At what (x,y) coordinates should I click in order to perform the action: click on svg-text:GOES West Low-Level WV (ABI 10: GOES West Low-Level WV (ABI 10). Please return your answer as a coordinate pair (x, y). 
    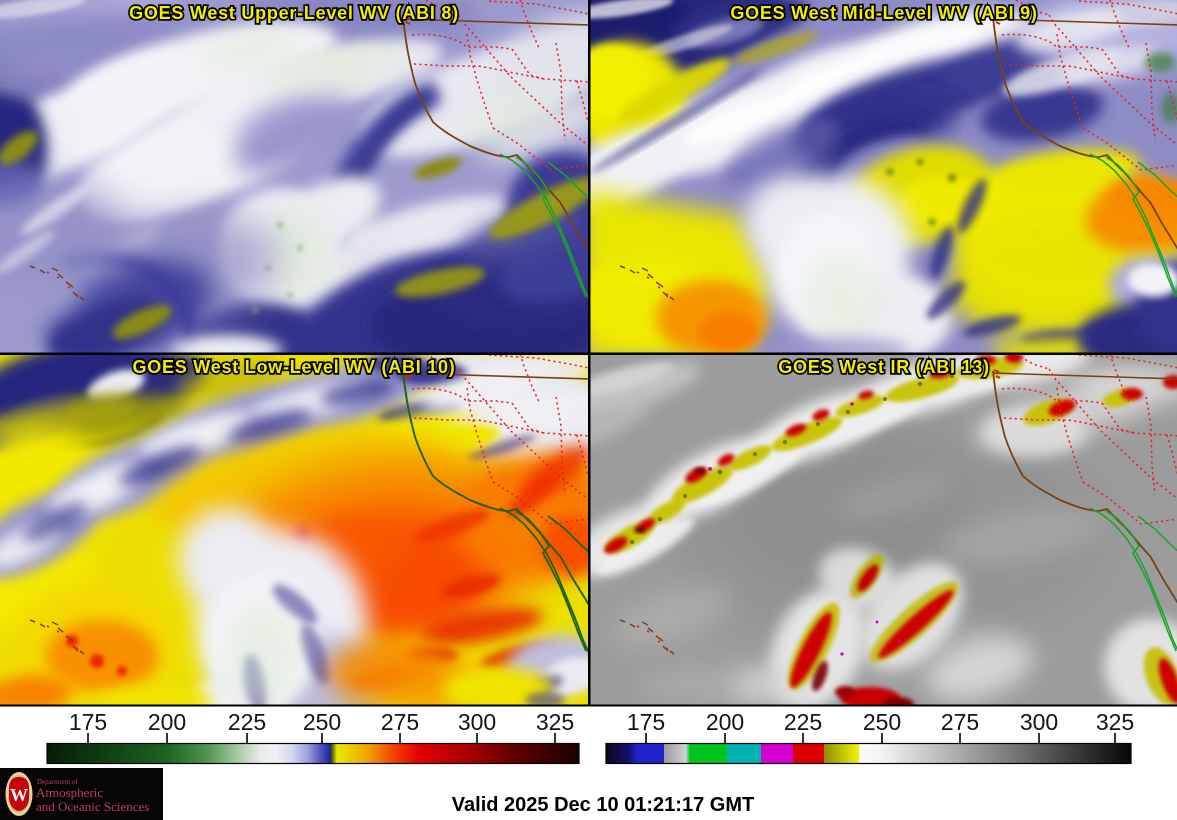
    Looking at the image, I should click on (294, 367).